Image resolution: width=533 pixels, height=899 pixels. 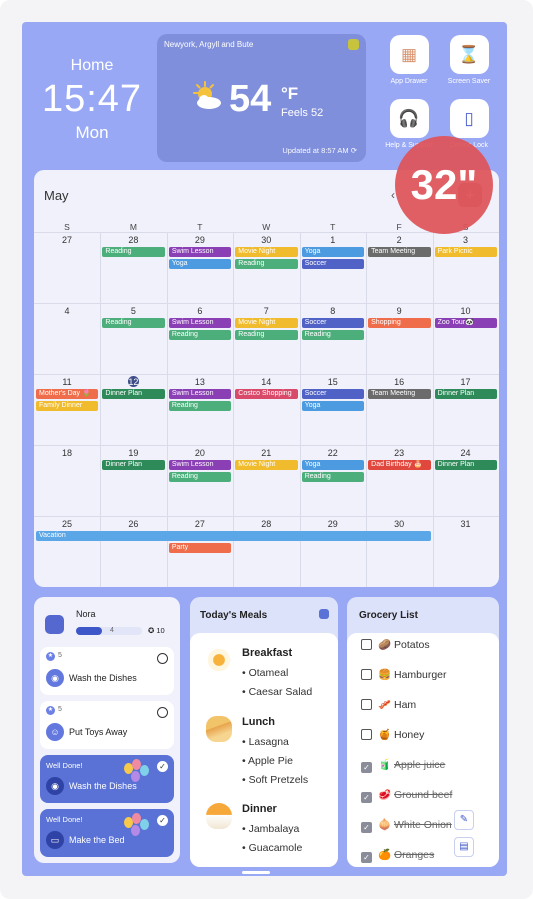 What do you see at coordinates (465, 453) in the screenshot?
I see `day-number: 24` at bounding box center [465, 453].